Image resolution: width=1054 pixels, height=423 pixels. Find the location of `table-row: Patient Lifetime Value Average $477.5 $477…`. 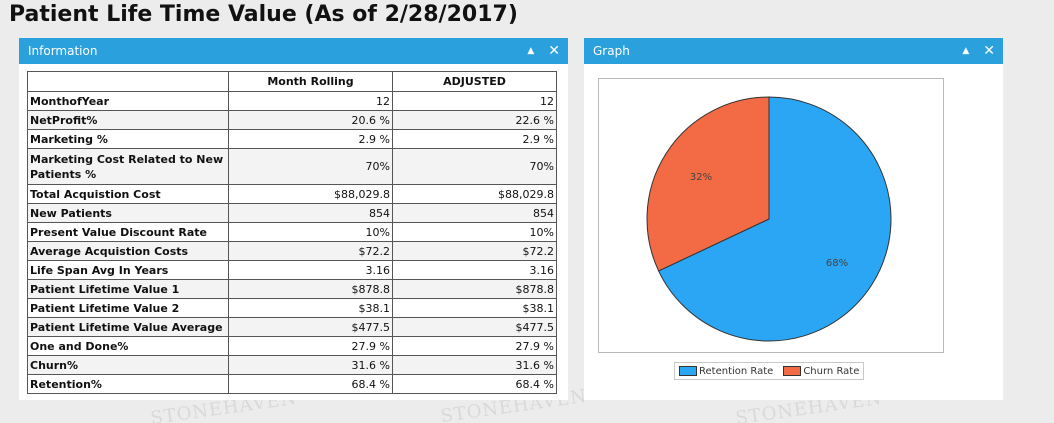

table-row: Patient Lifetime Value Average $477.5 $477… is located at coordinates (292, 327).